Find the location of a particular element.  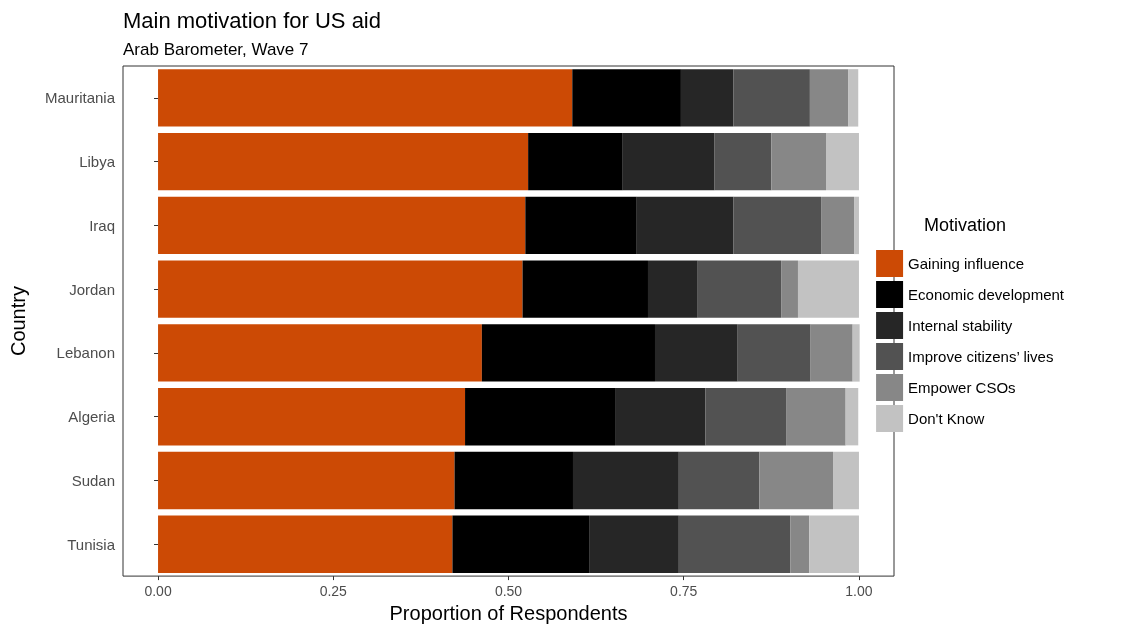

y-tick-label: Libya is located at coordinates (97, 162).